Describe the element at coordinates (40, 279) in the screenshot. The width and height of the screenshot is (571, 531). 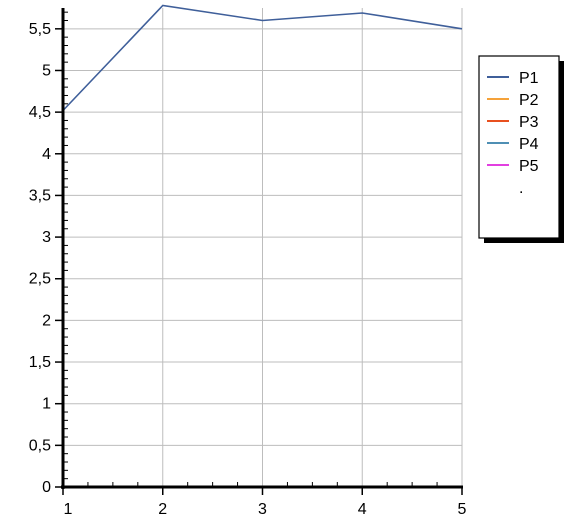
I see `y-tick-label: 2,5` at that location.